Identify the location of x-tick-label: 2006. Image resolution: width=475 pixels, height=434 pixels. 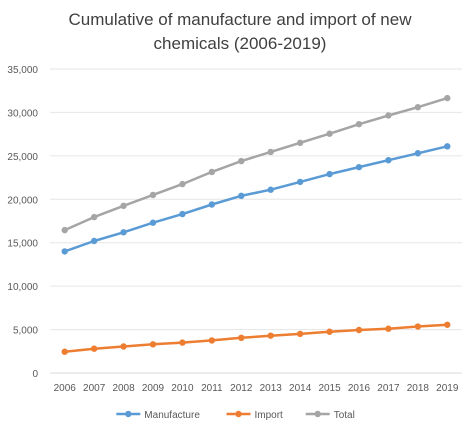
(65, 388).